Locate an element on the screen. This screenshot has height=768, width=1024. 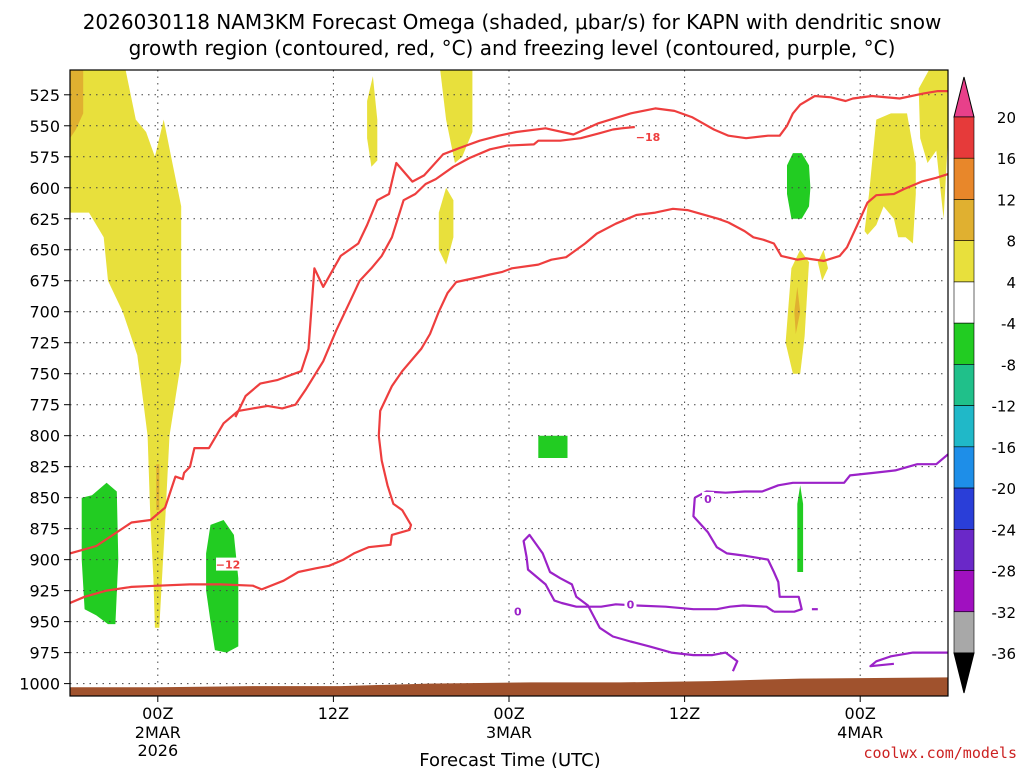
dendritic-contour-label: −18 is located at coordinates (648, 137).